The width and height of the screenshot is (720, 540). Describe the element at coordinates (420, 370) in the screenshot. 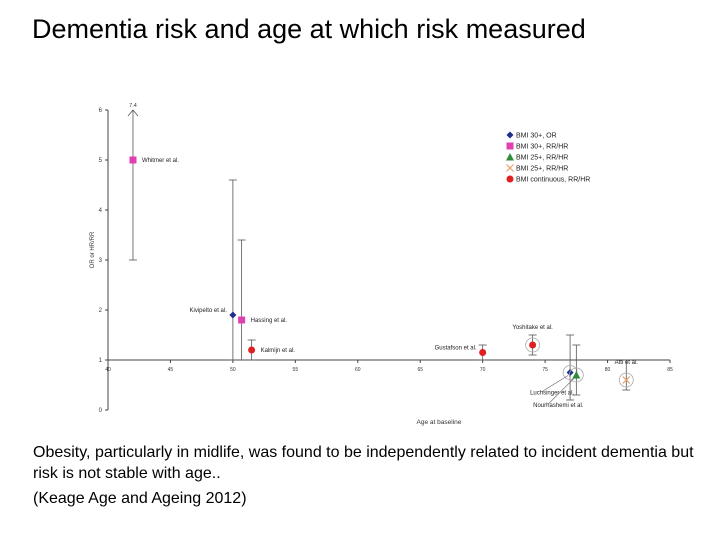

I see `x-tick-label: 65` at that location.